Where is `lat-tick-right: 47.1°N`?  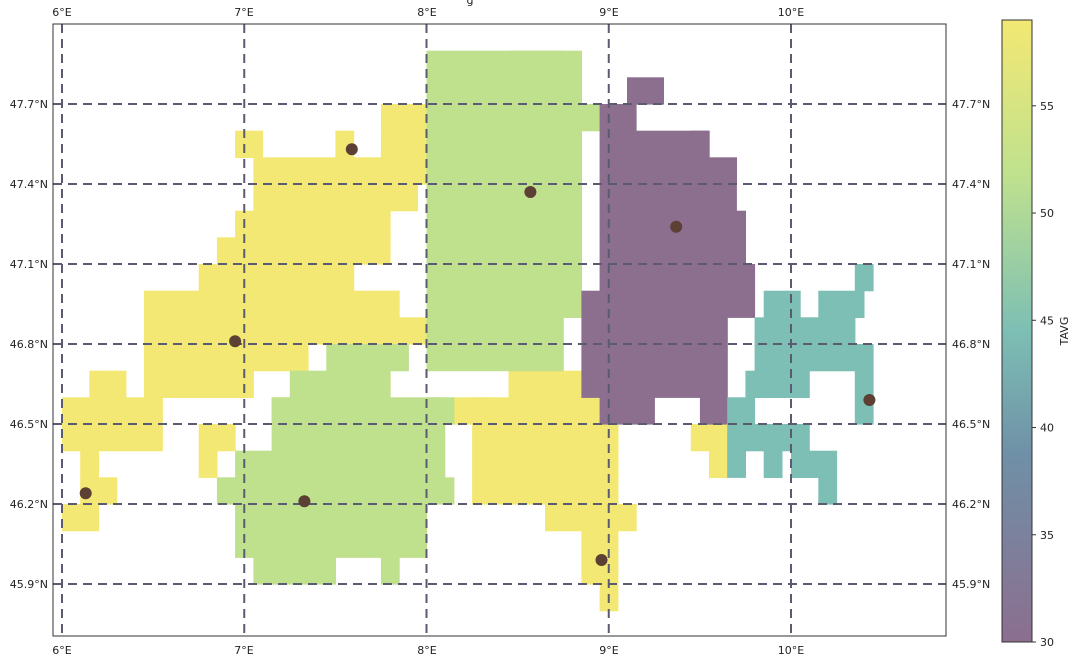 lat-tick-right: 47.1°N is located at coordinates (971, 264).